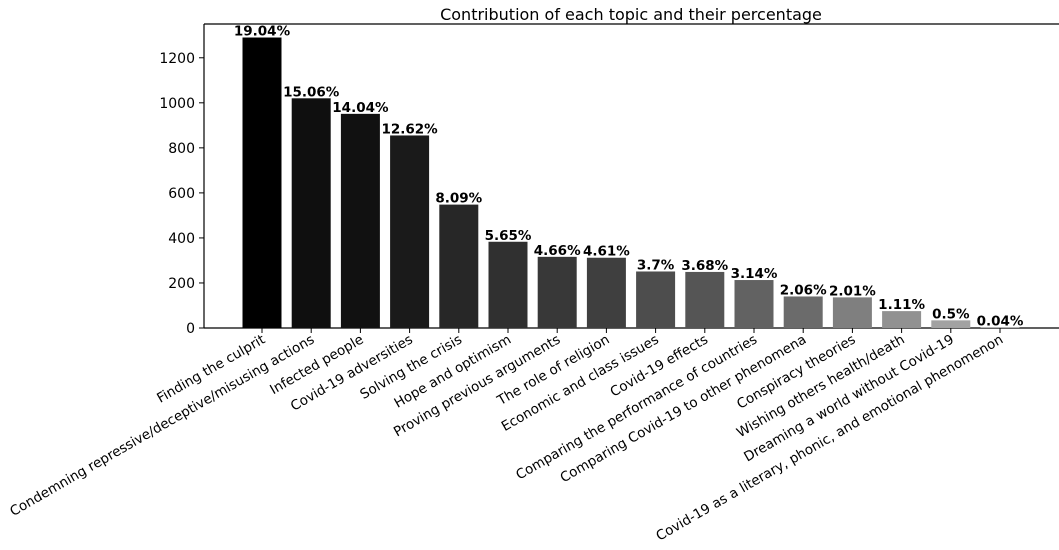 Image resolution: width=1059 pixels, height=550 pixels. What do you see at coordinates (901, 305) in the screenshot?
I see `bar-data-label: 1.11%` at bounding box center [901, 305].